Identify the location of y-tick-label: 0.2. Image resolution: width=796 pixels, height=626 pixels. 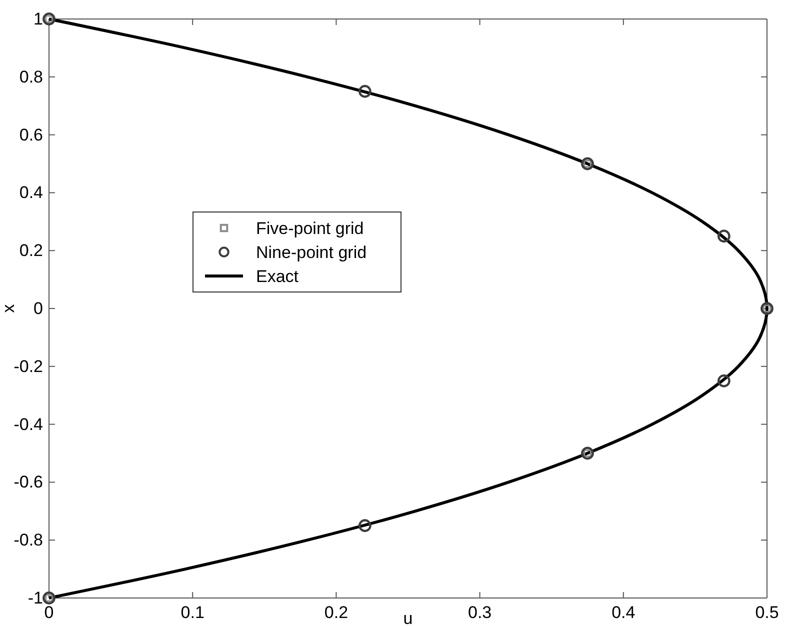
(31, 250).